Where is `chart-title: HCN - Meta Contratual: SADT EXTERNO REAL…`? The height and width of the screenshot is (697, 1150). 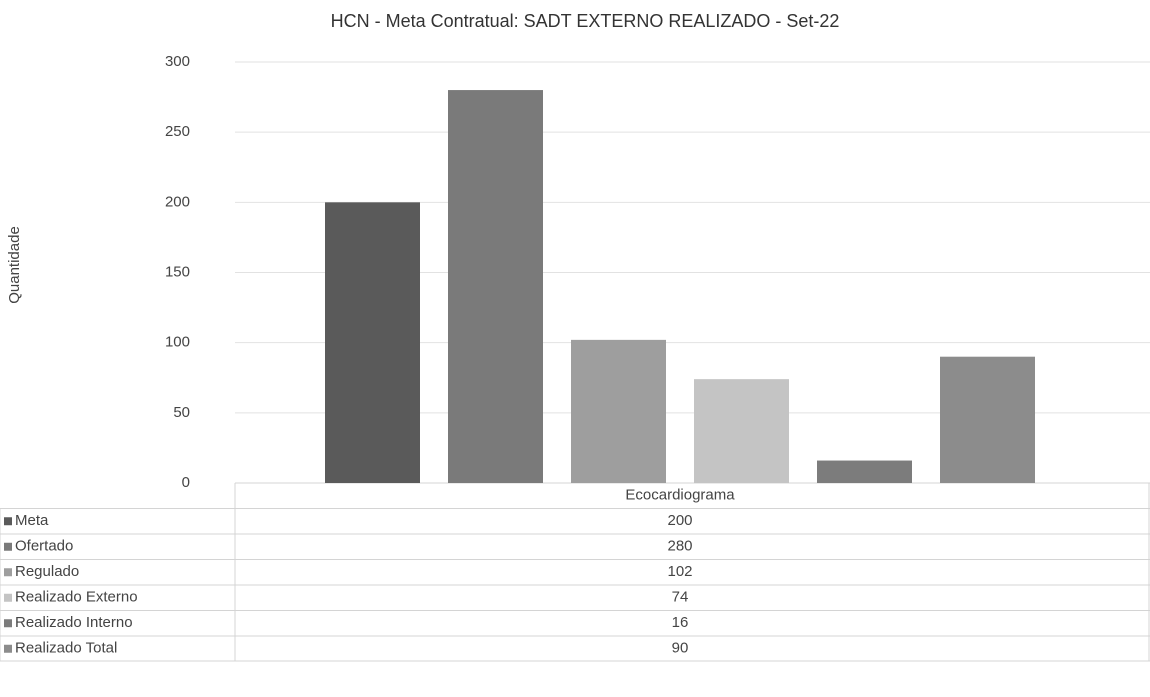 chart-title: HCN - Meta Contratual: SADT EXTERNO REAL… is located at coordinates (585, 21).